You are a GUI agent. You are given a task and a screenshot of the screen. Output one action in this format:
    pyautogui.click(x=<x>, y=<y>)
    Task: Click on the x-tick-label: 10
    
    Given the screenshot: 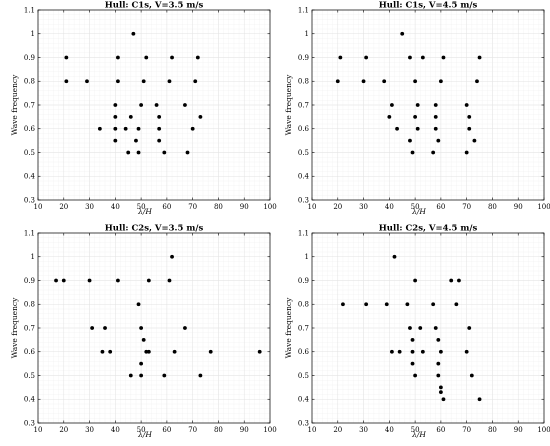 What is the action you would take?
    pyautogui.click(x=38, y=430)
    